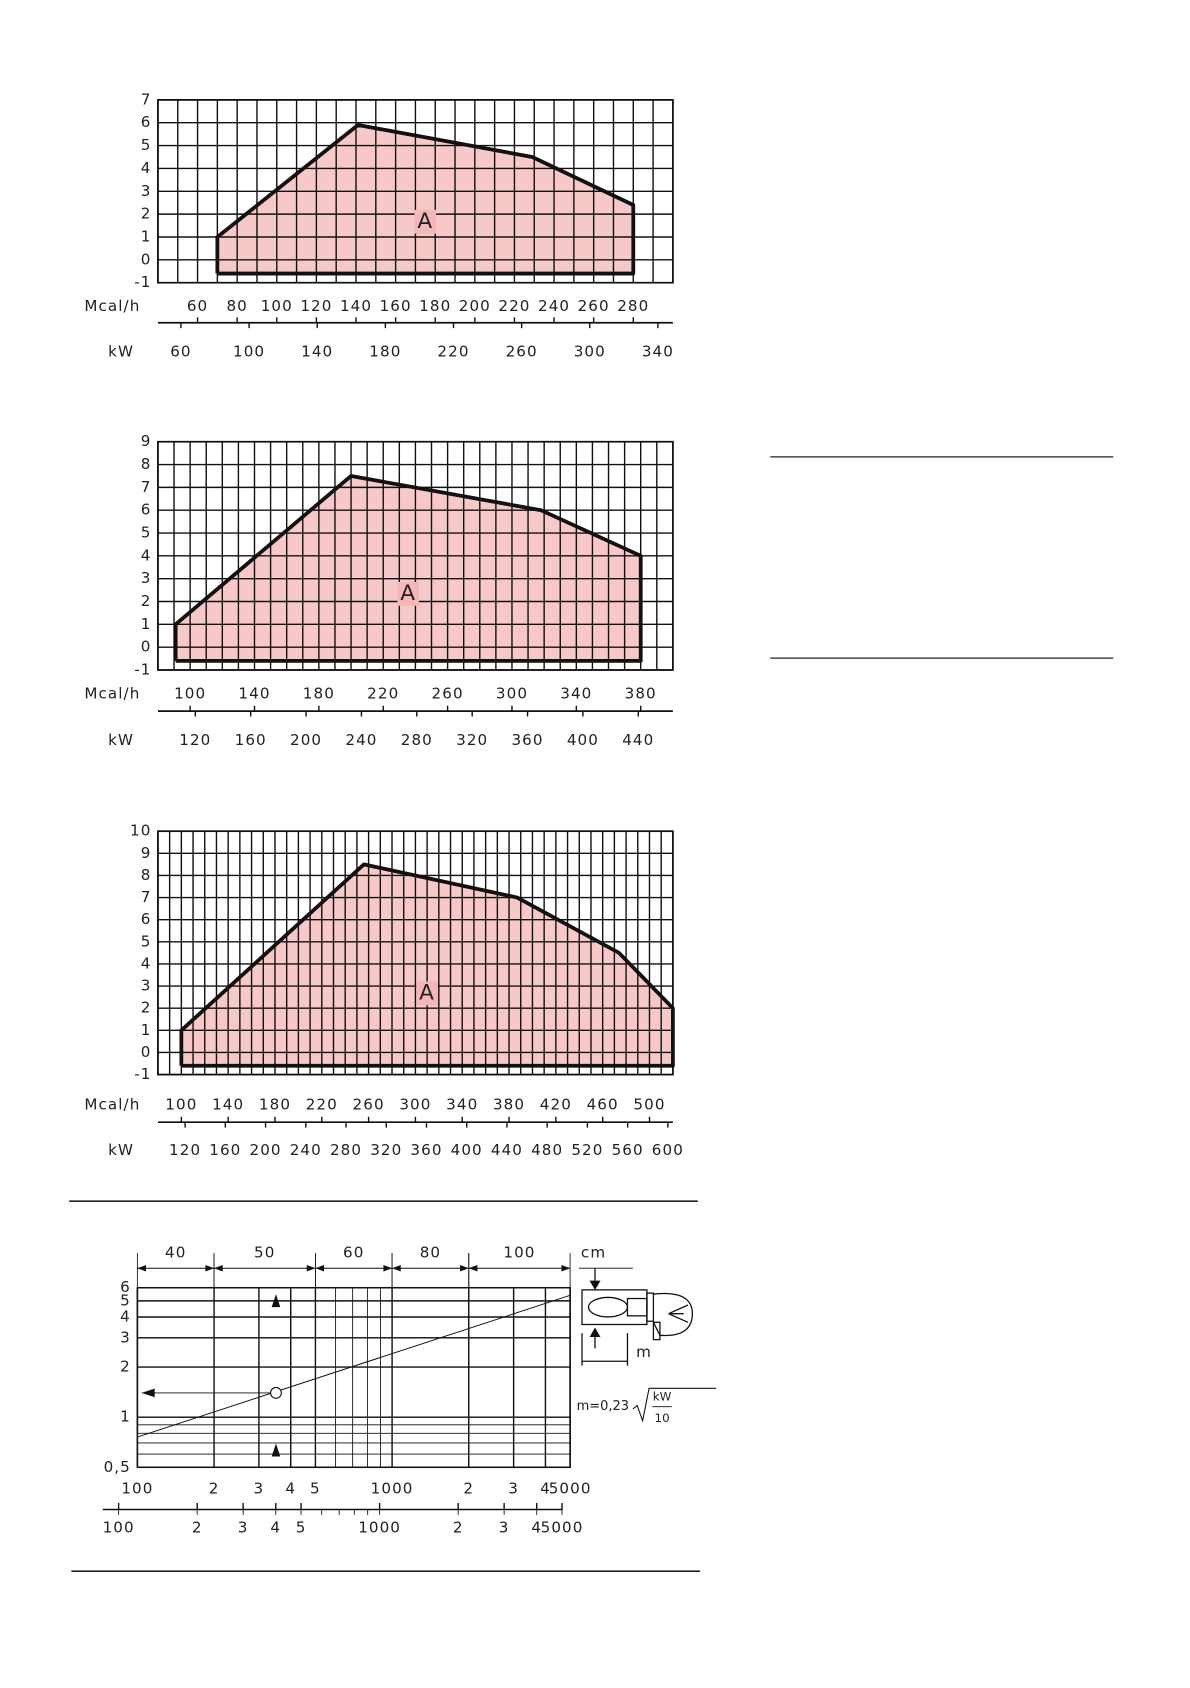 The width and height of the screenshot is (1190, 1688). I want to click on x-tick-label: 380, so click(641, 693).